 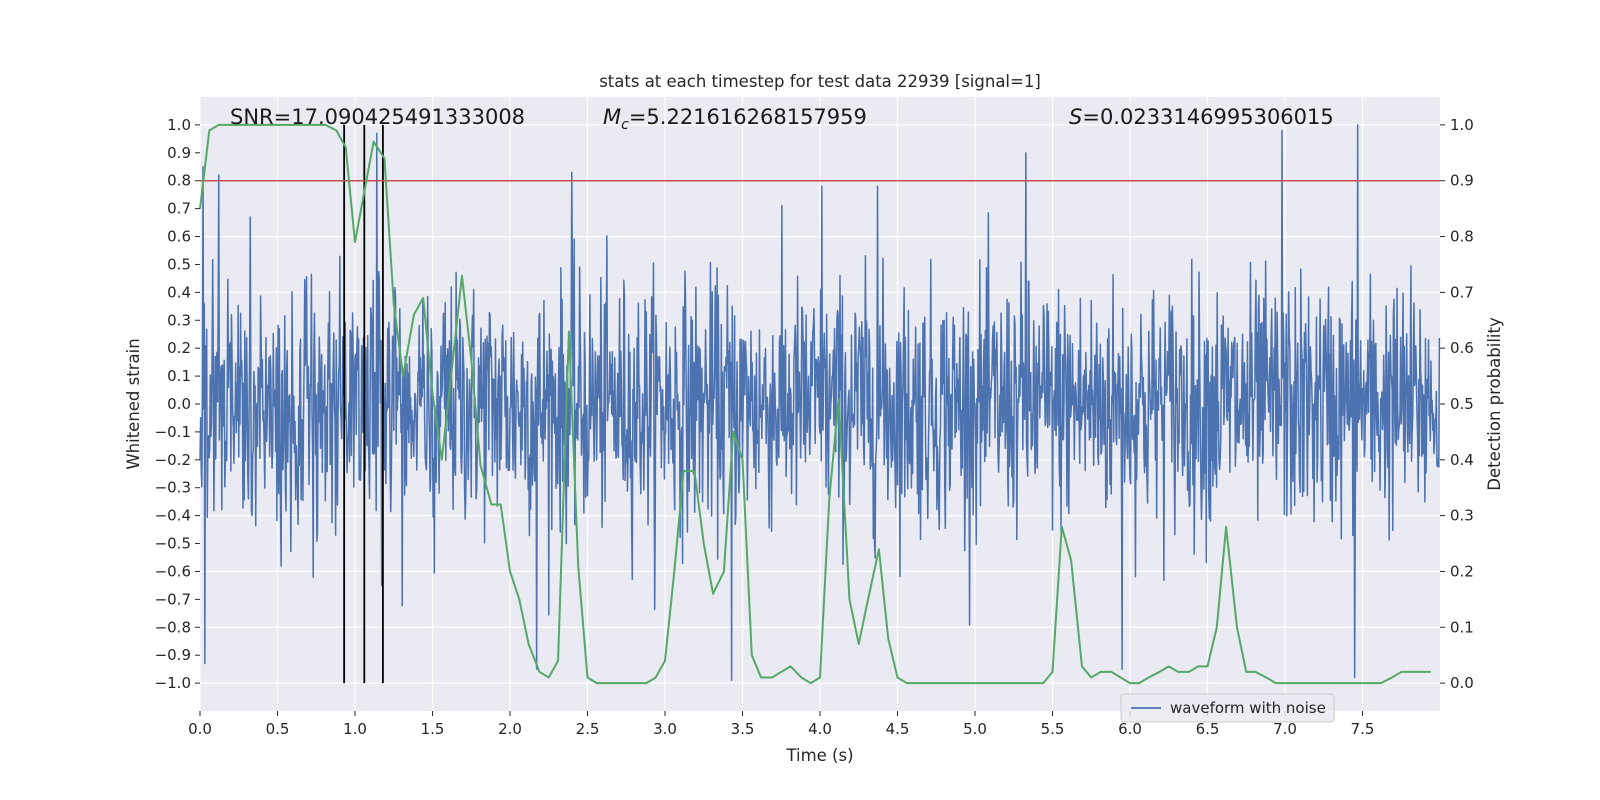 I want to click on y-tick-label: 0.4, so click(x=179, y=292).